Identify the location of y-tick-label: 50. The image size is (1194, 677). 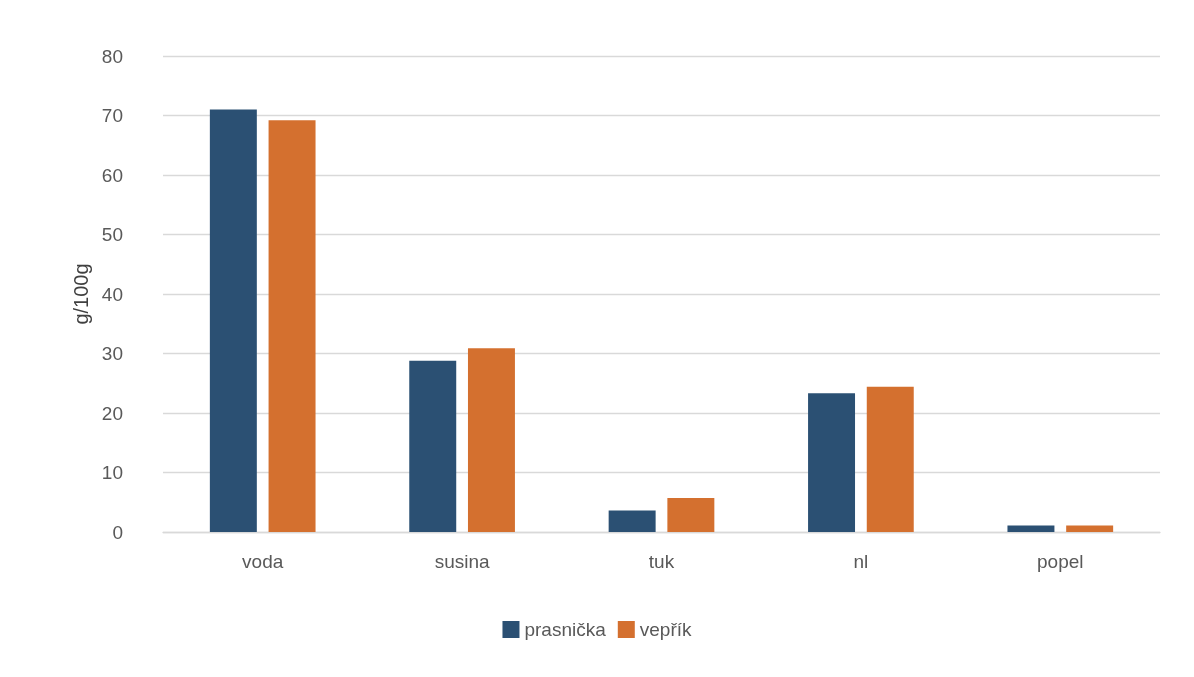
(112, 234).